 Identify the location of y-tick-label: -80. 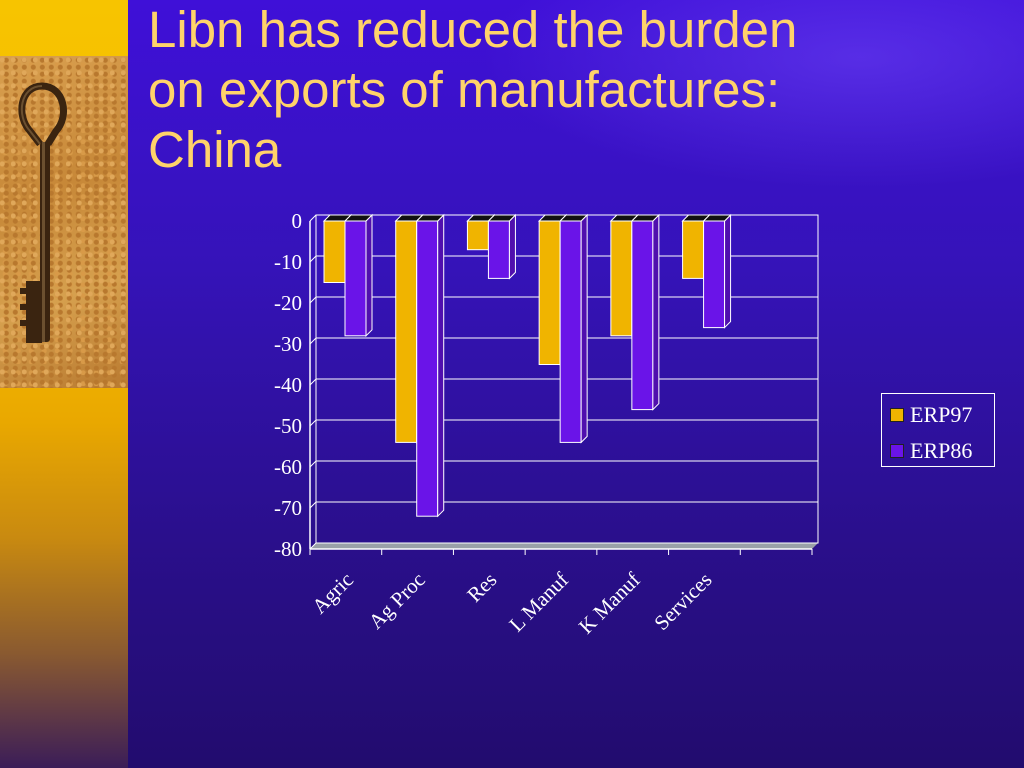
(288, 549).